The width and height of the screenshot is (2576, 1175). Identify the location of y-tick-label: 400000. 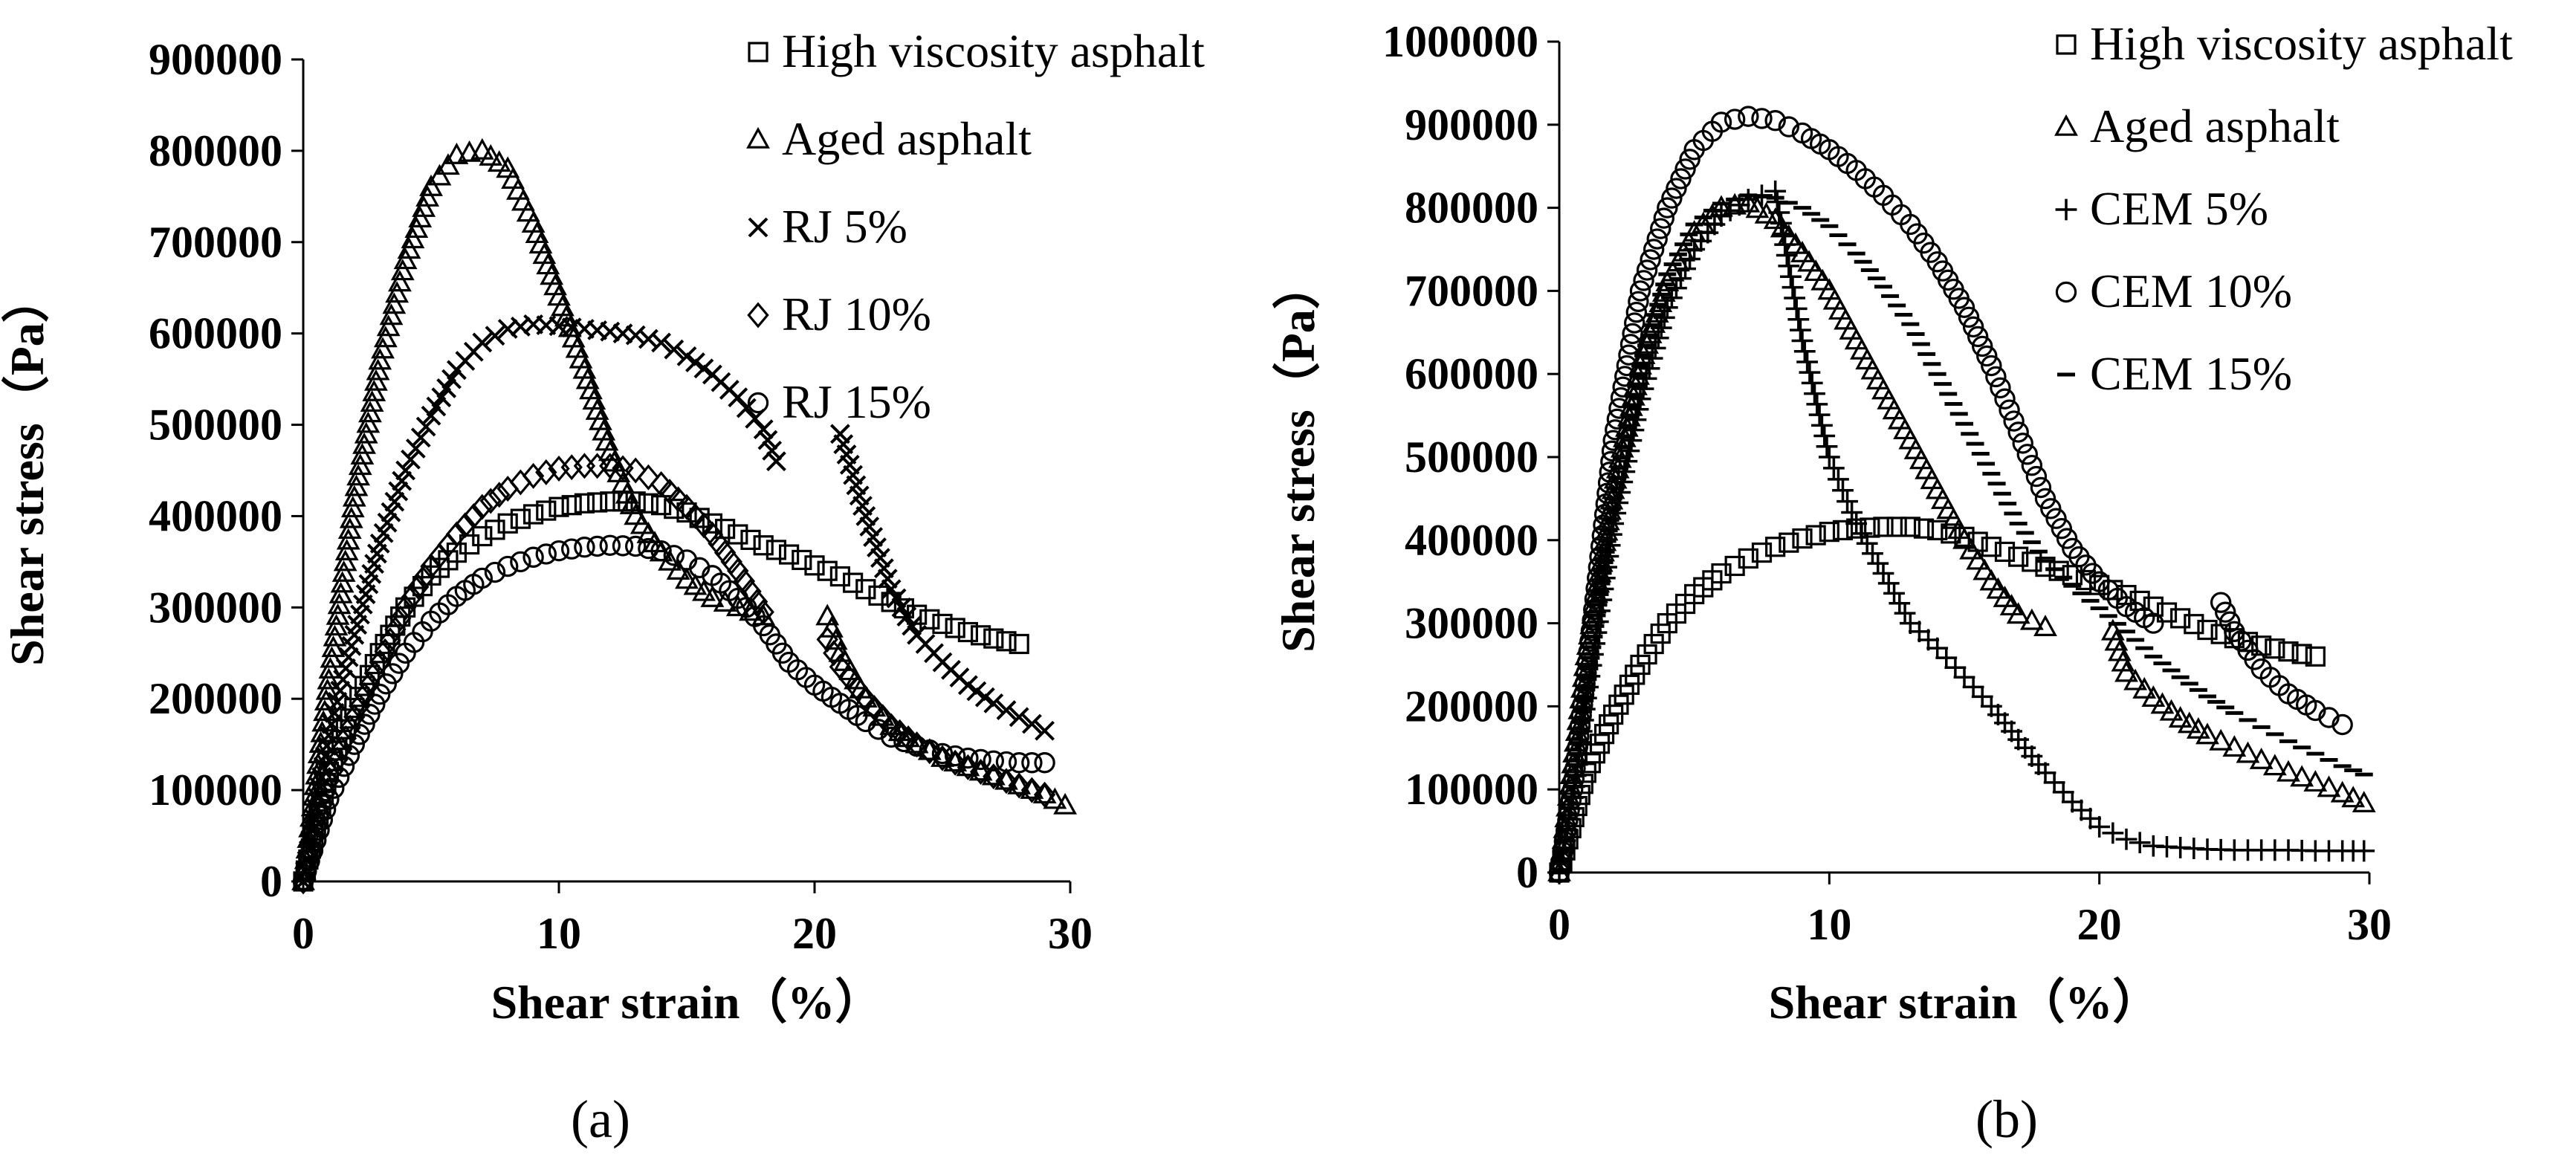
(215, 515).